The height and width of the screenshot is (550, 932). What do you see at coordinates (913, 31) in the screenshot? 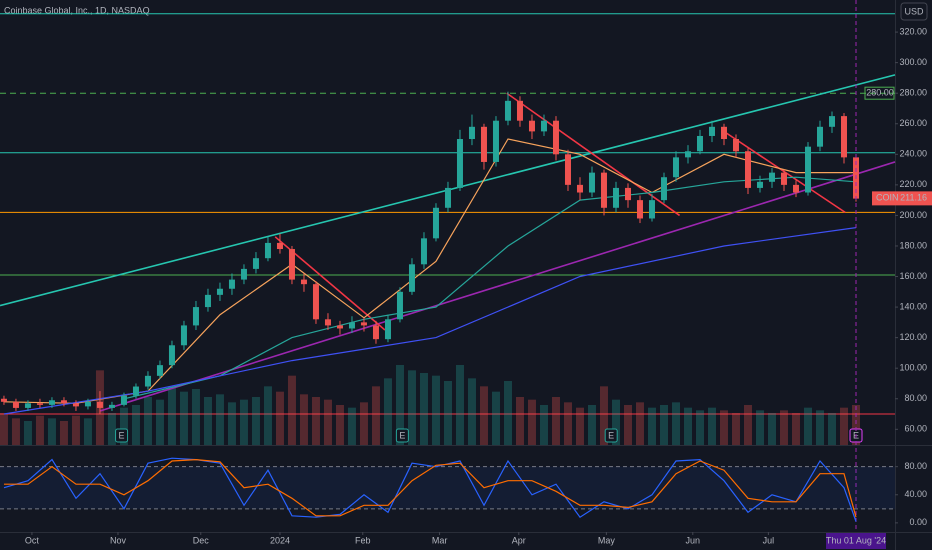
I see `y-tick-label: 320.00` at bounding box center [913, 31].